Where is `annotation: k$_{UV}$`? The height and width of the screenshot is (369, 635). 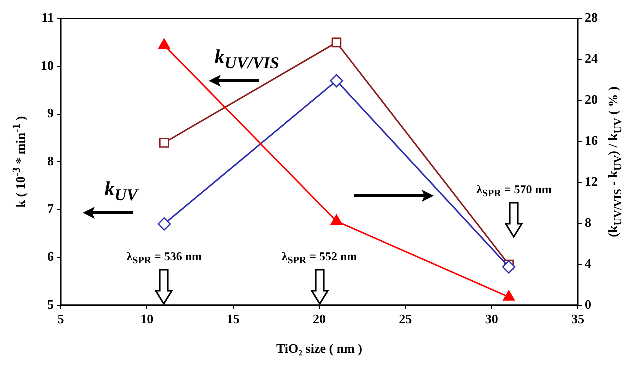
annotation: k$_{UV}$ is located at coordinates (121, 192).